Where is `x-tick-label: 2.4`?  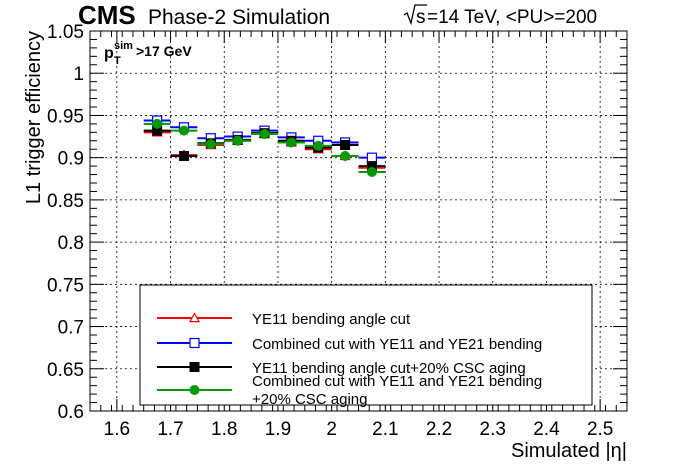
x-tick-label: 2.4 is located at coordinates (546, 429).